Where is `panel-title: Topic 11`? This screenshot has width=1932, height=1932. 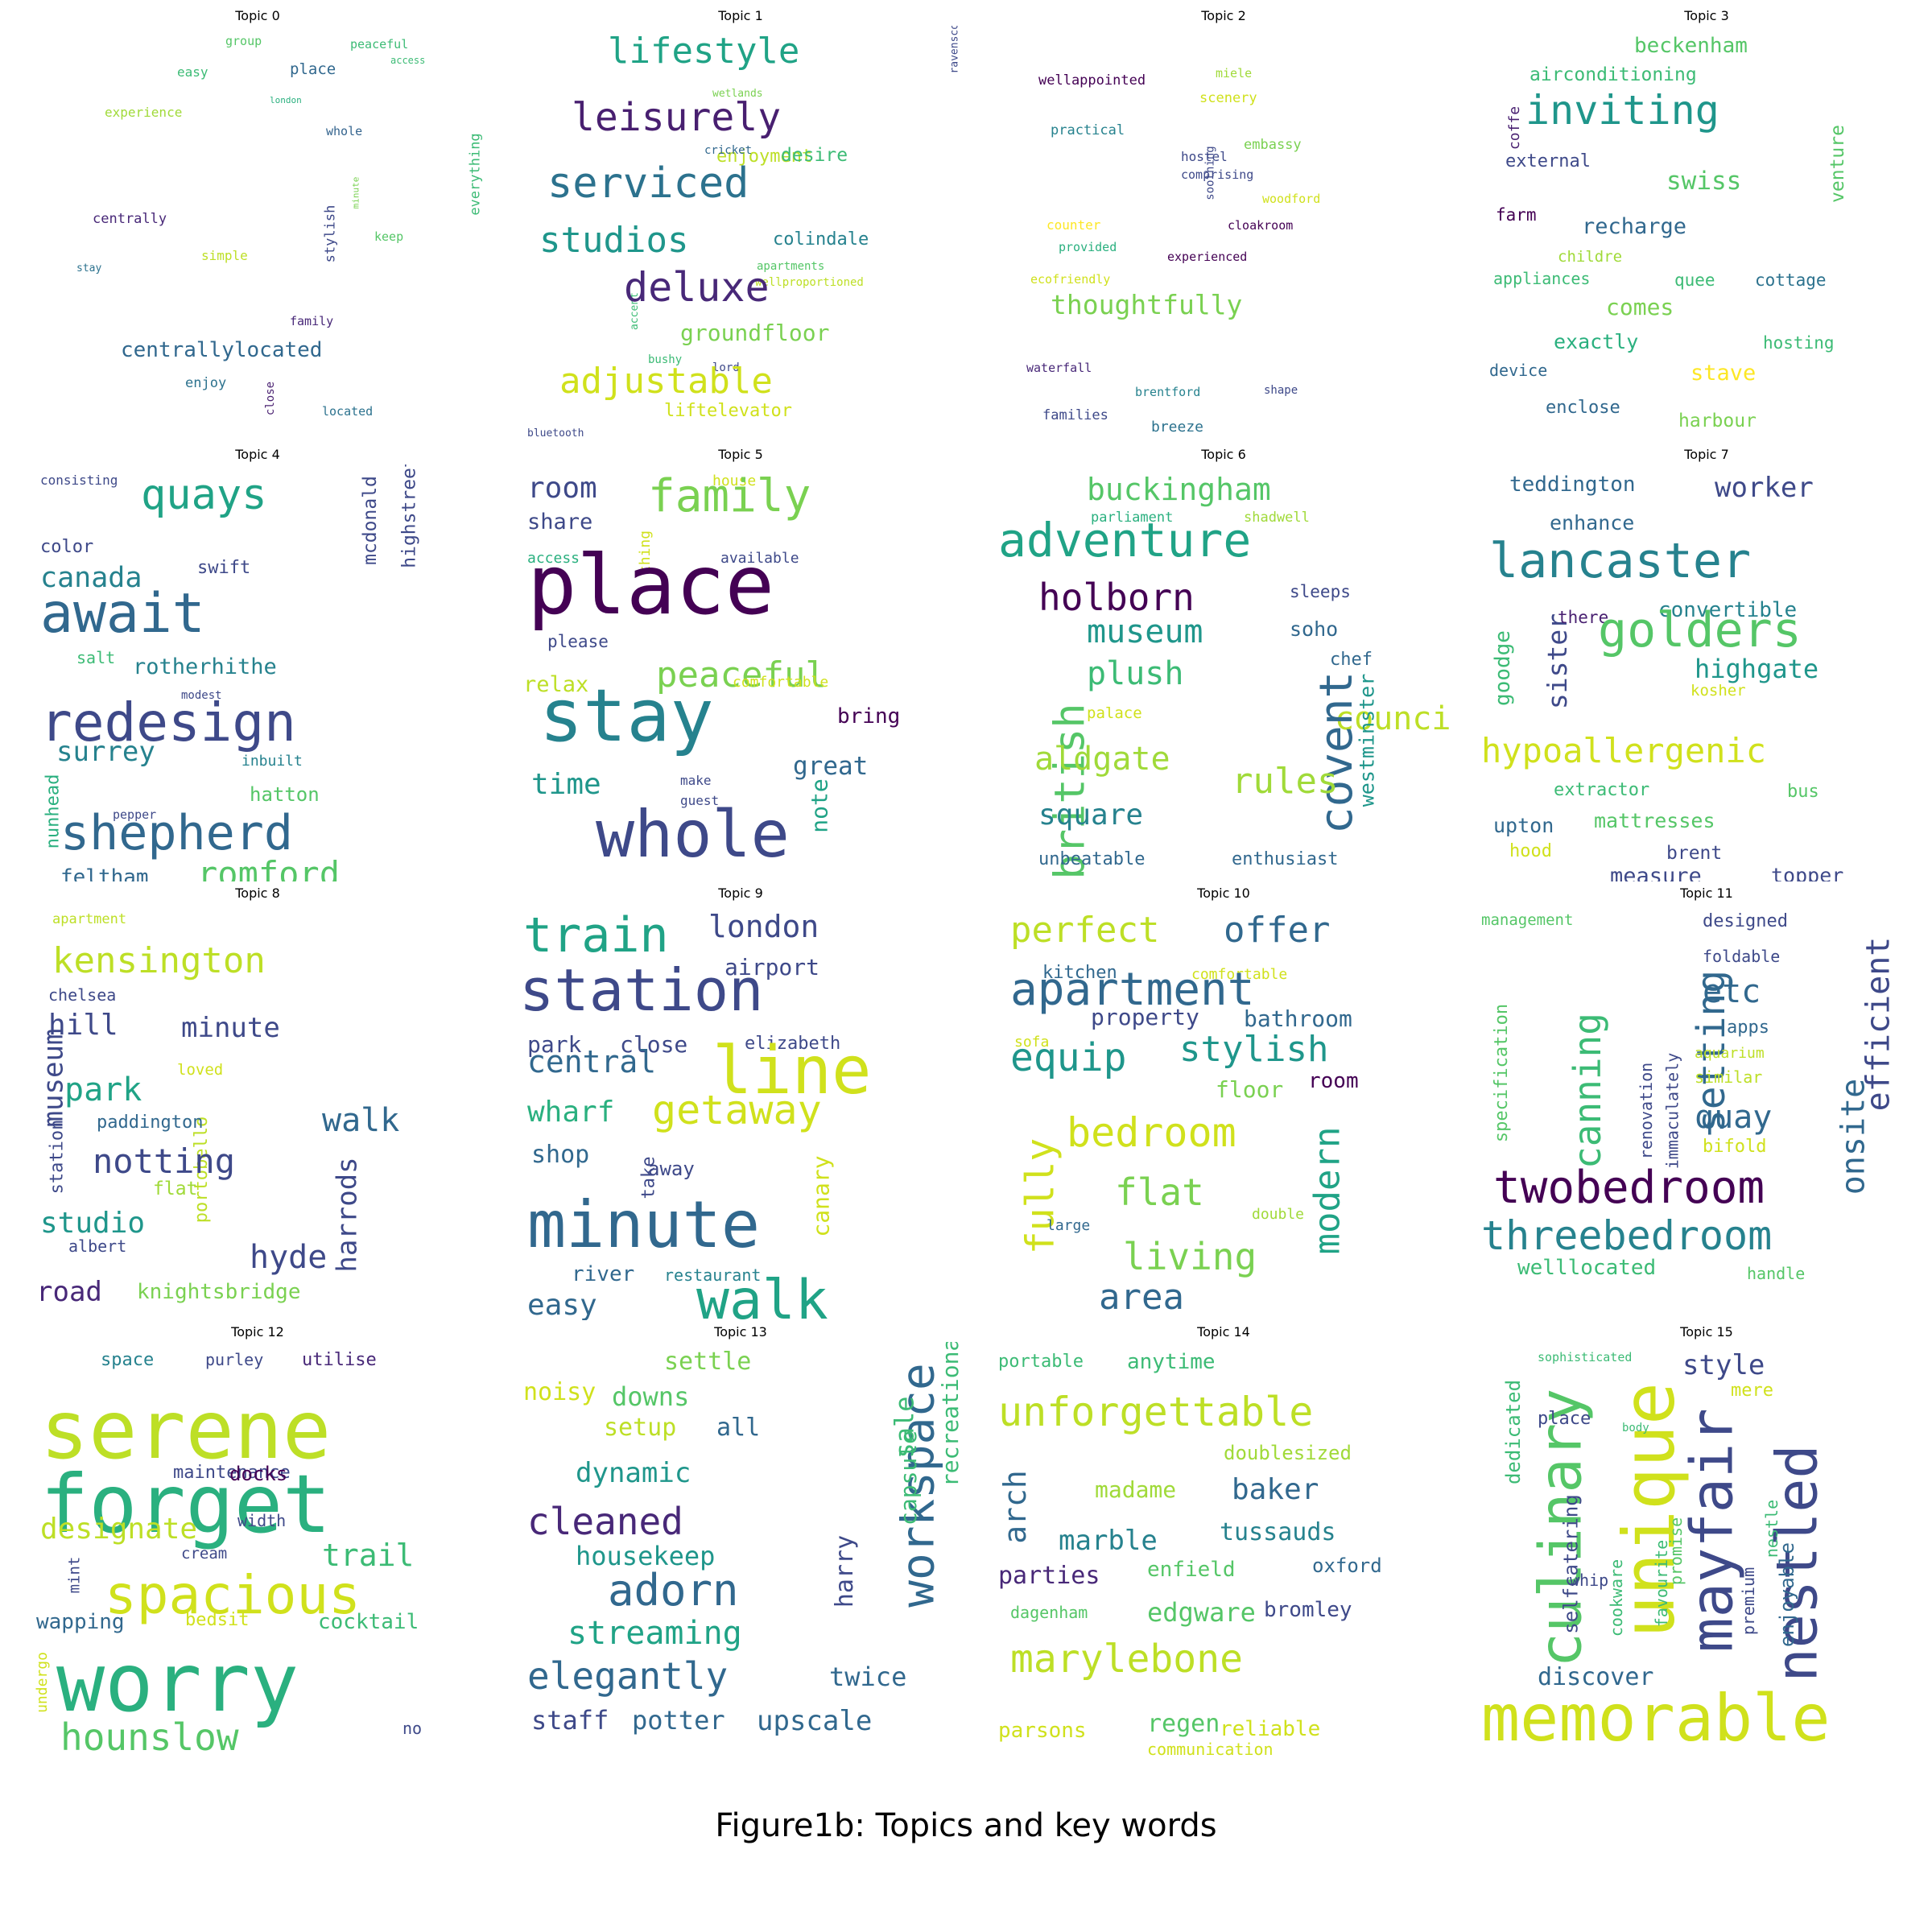
panel-title: Topic 11 is located at coordinates (1706, 893).